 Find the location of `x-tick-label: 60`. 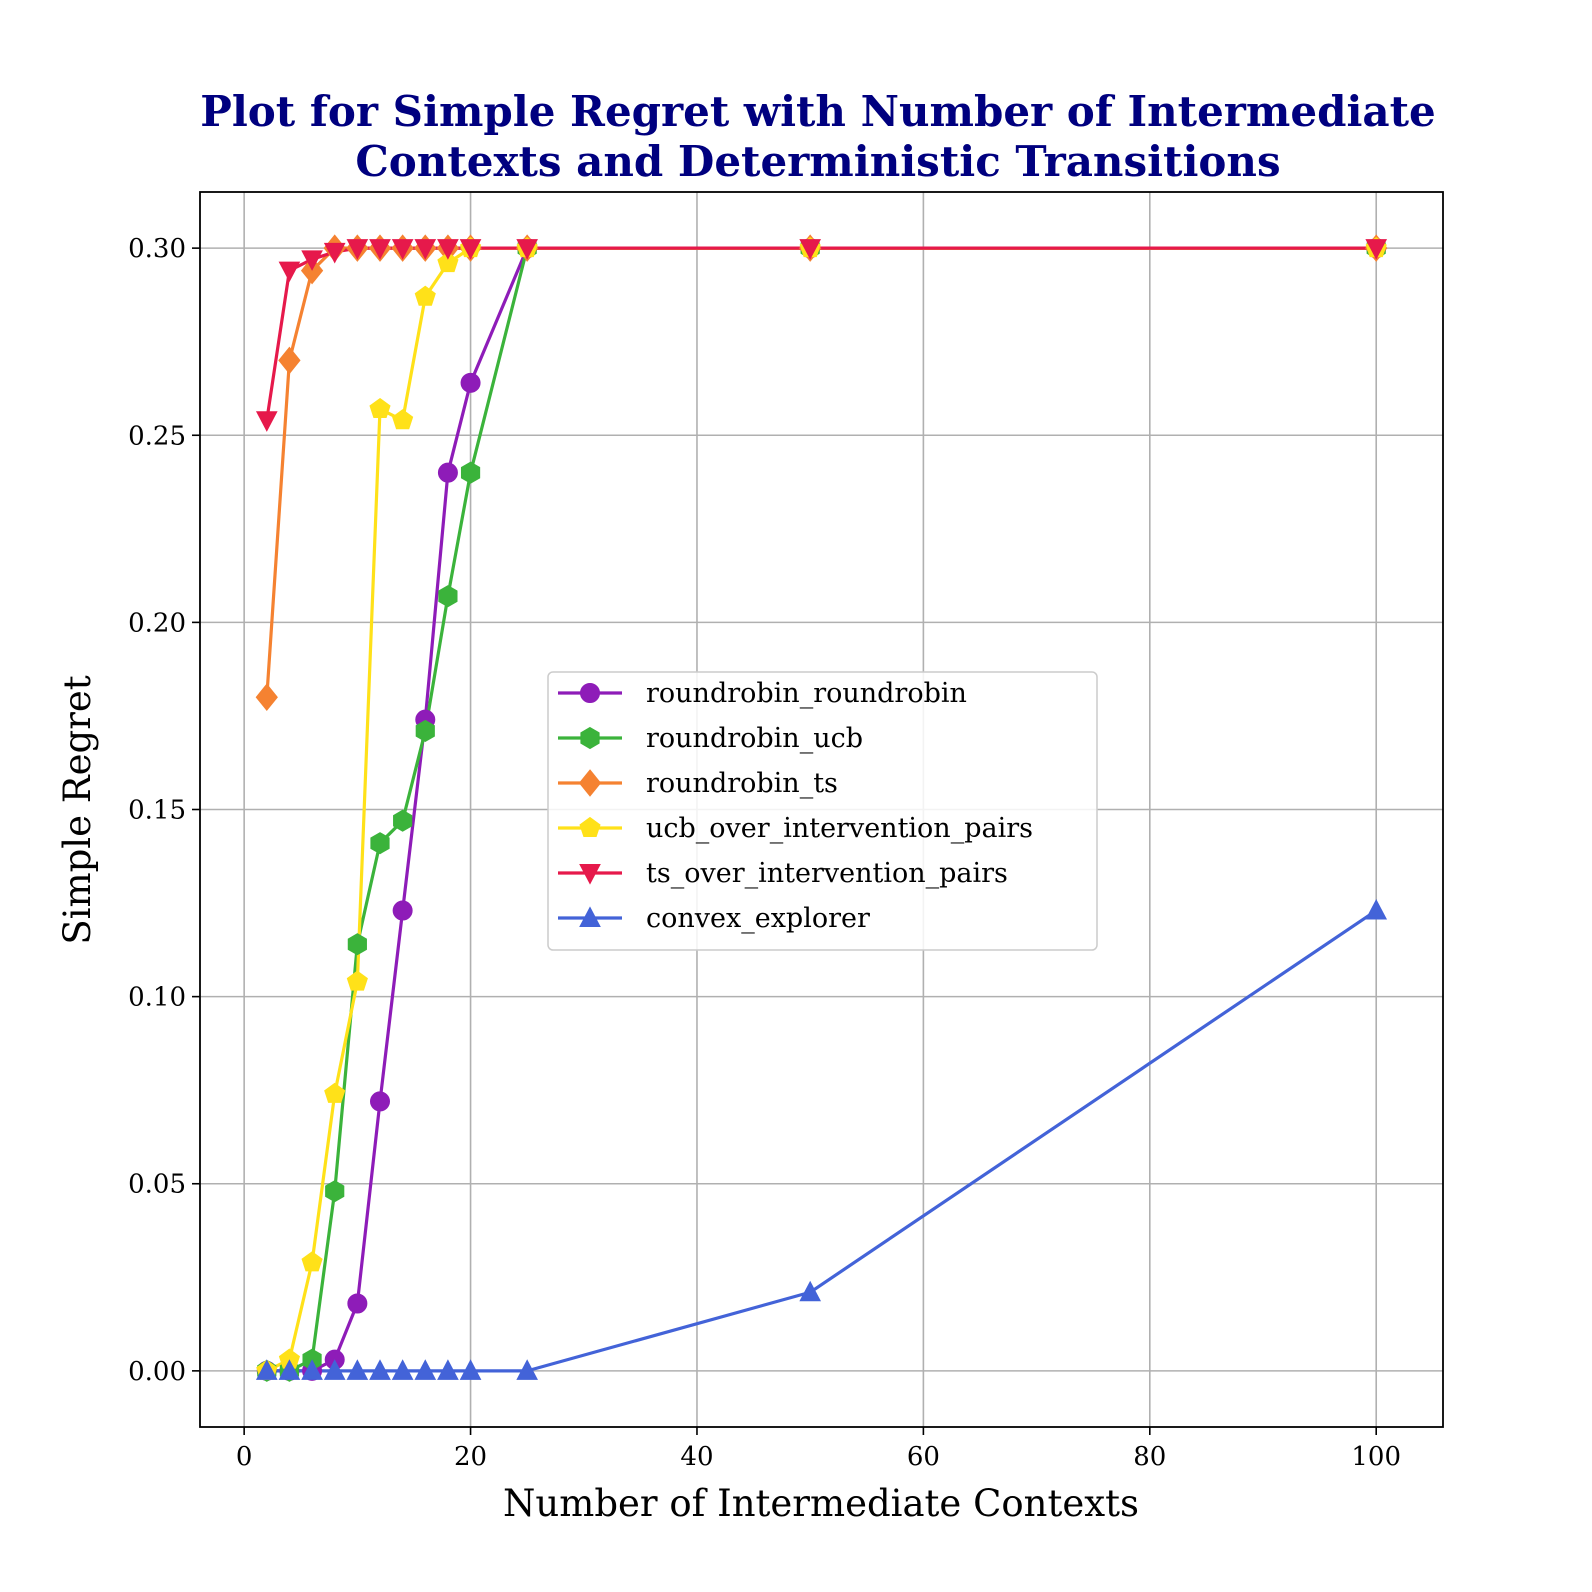

x-tick-label: 60 is located at coordinates (923, 1457).